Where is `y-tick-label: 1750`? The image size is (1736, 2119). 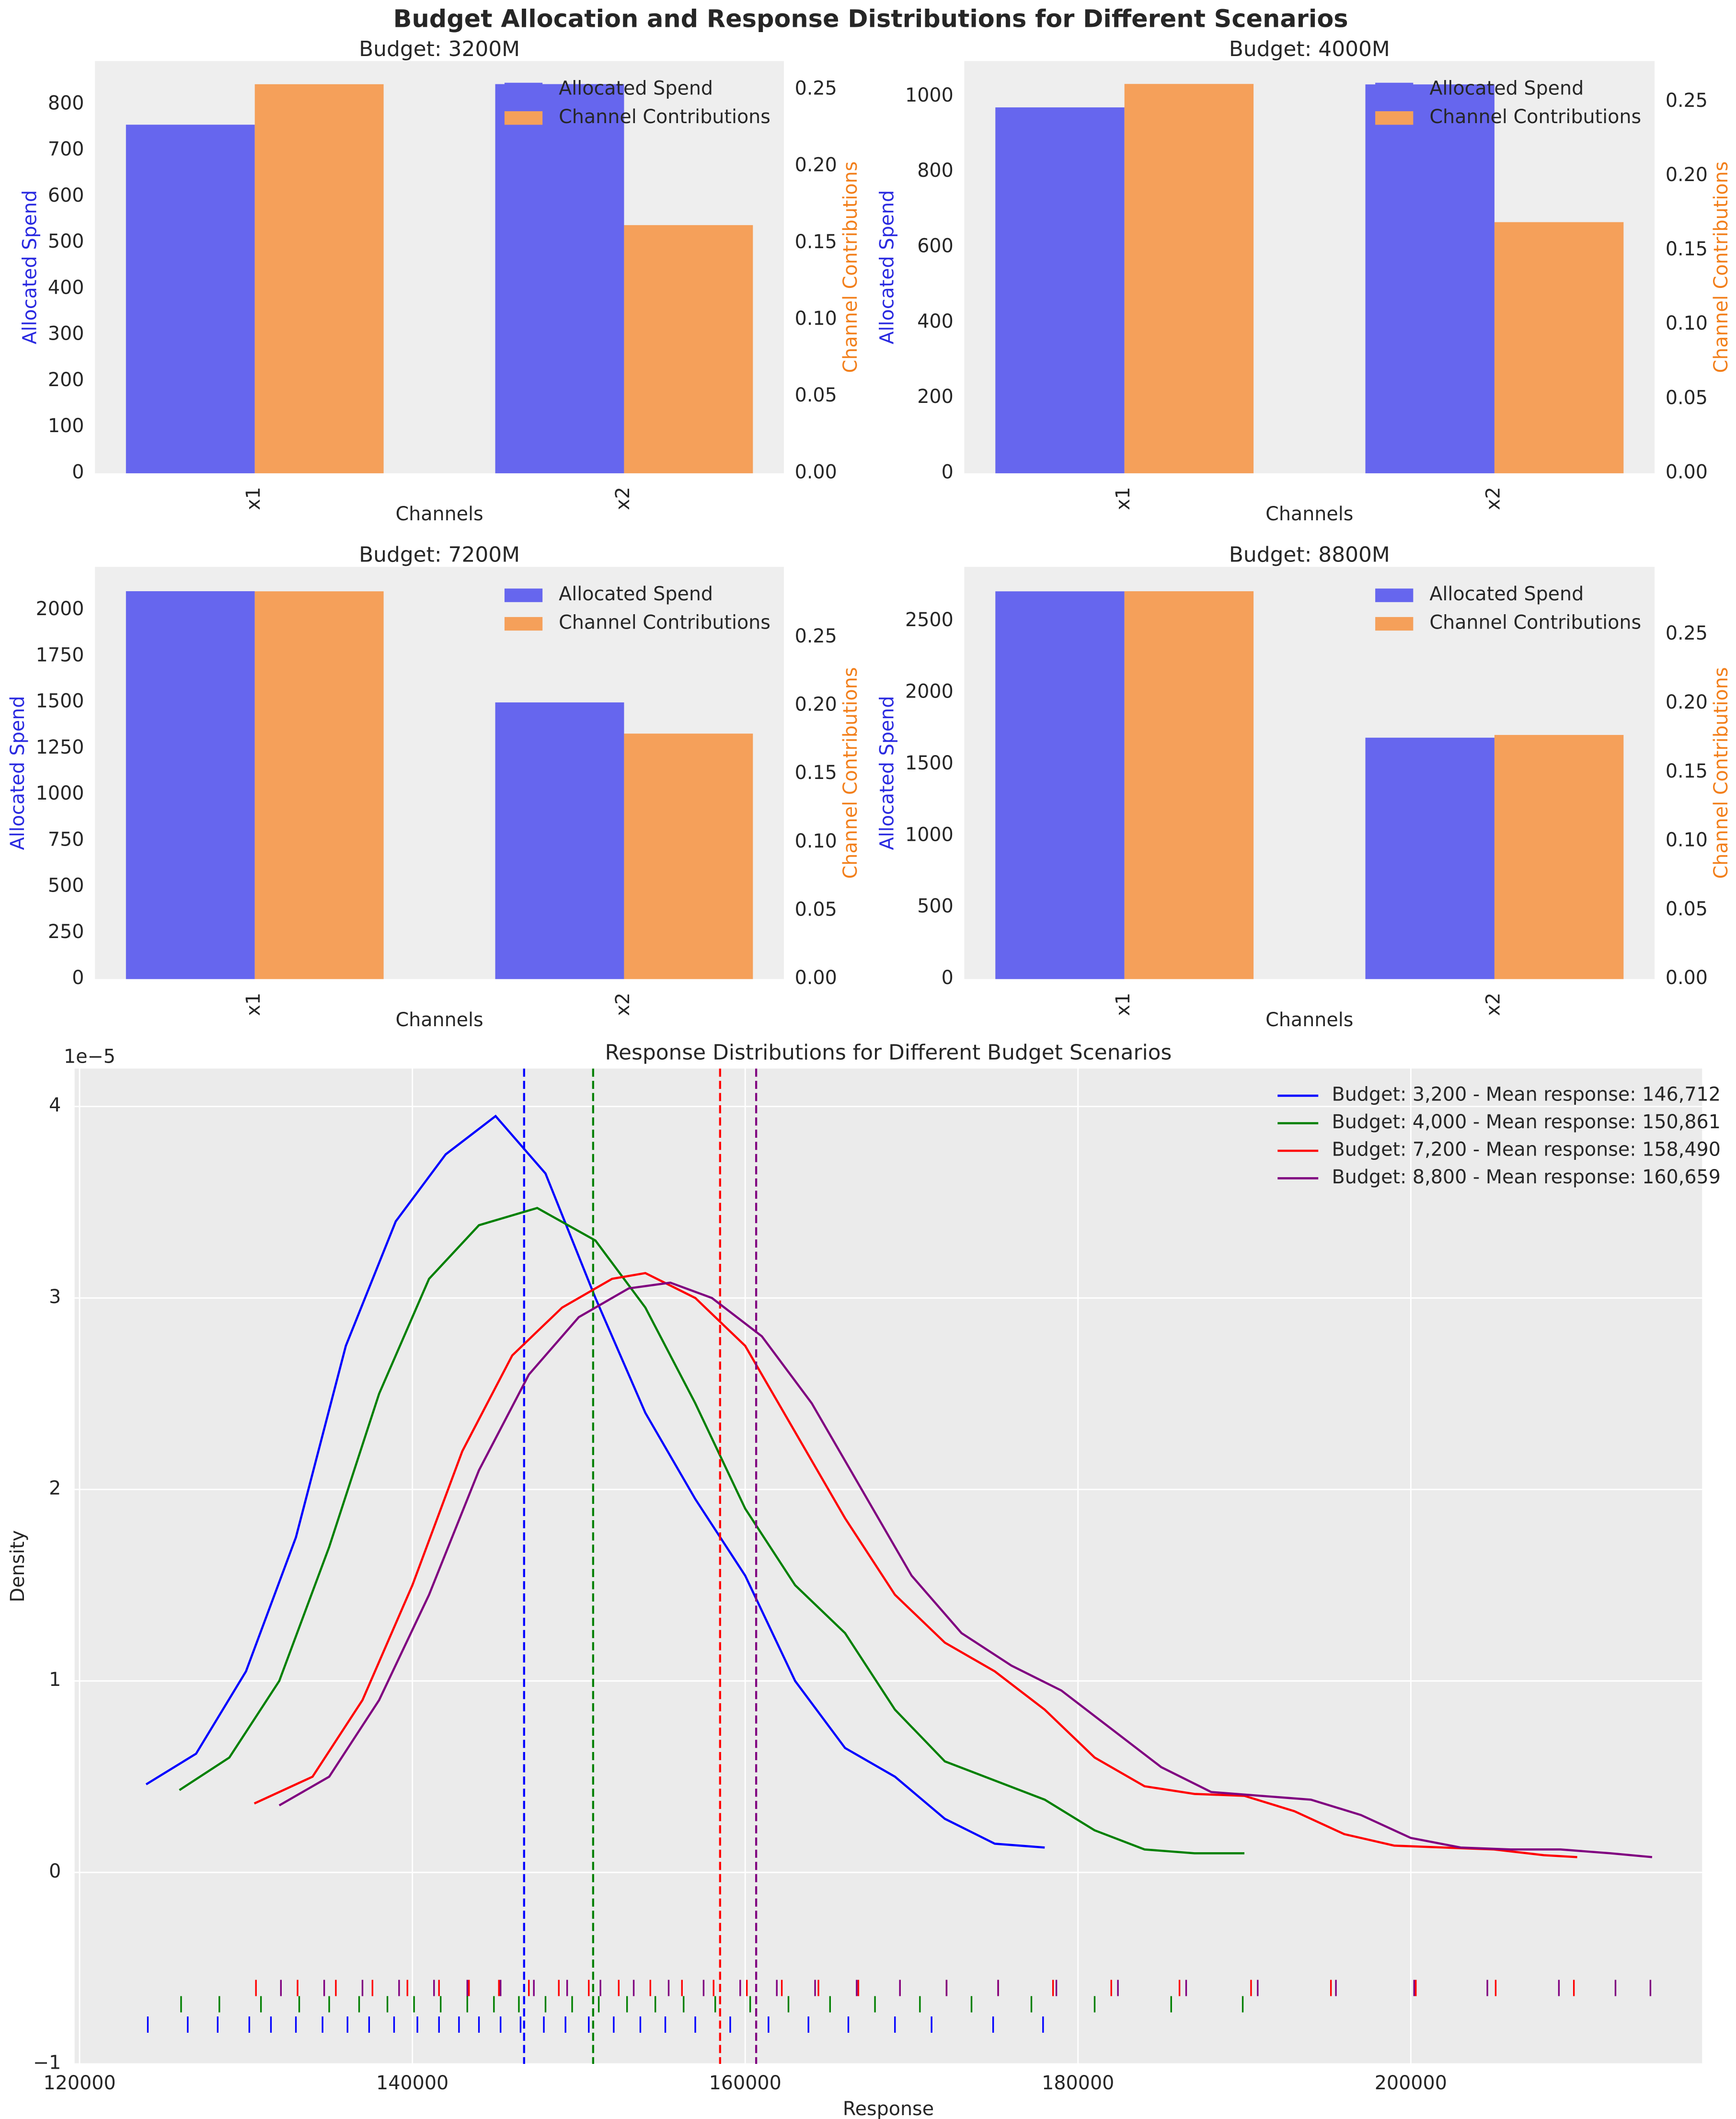
y-tick-label: 1750 is located at coordinates (60, 655).